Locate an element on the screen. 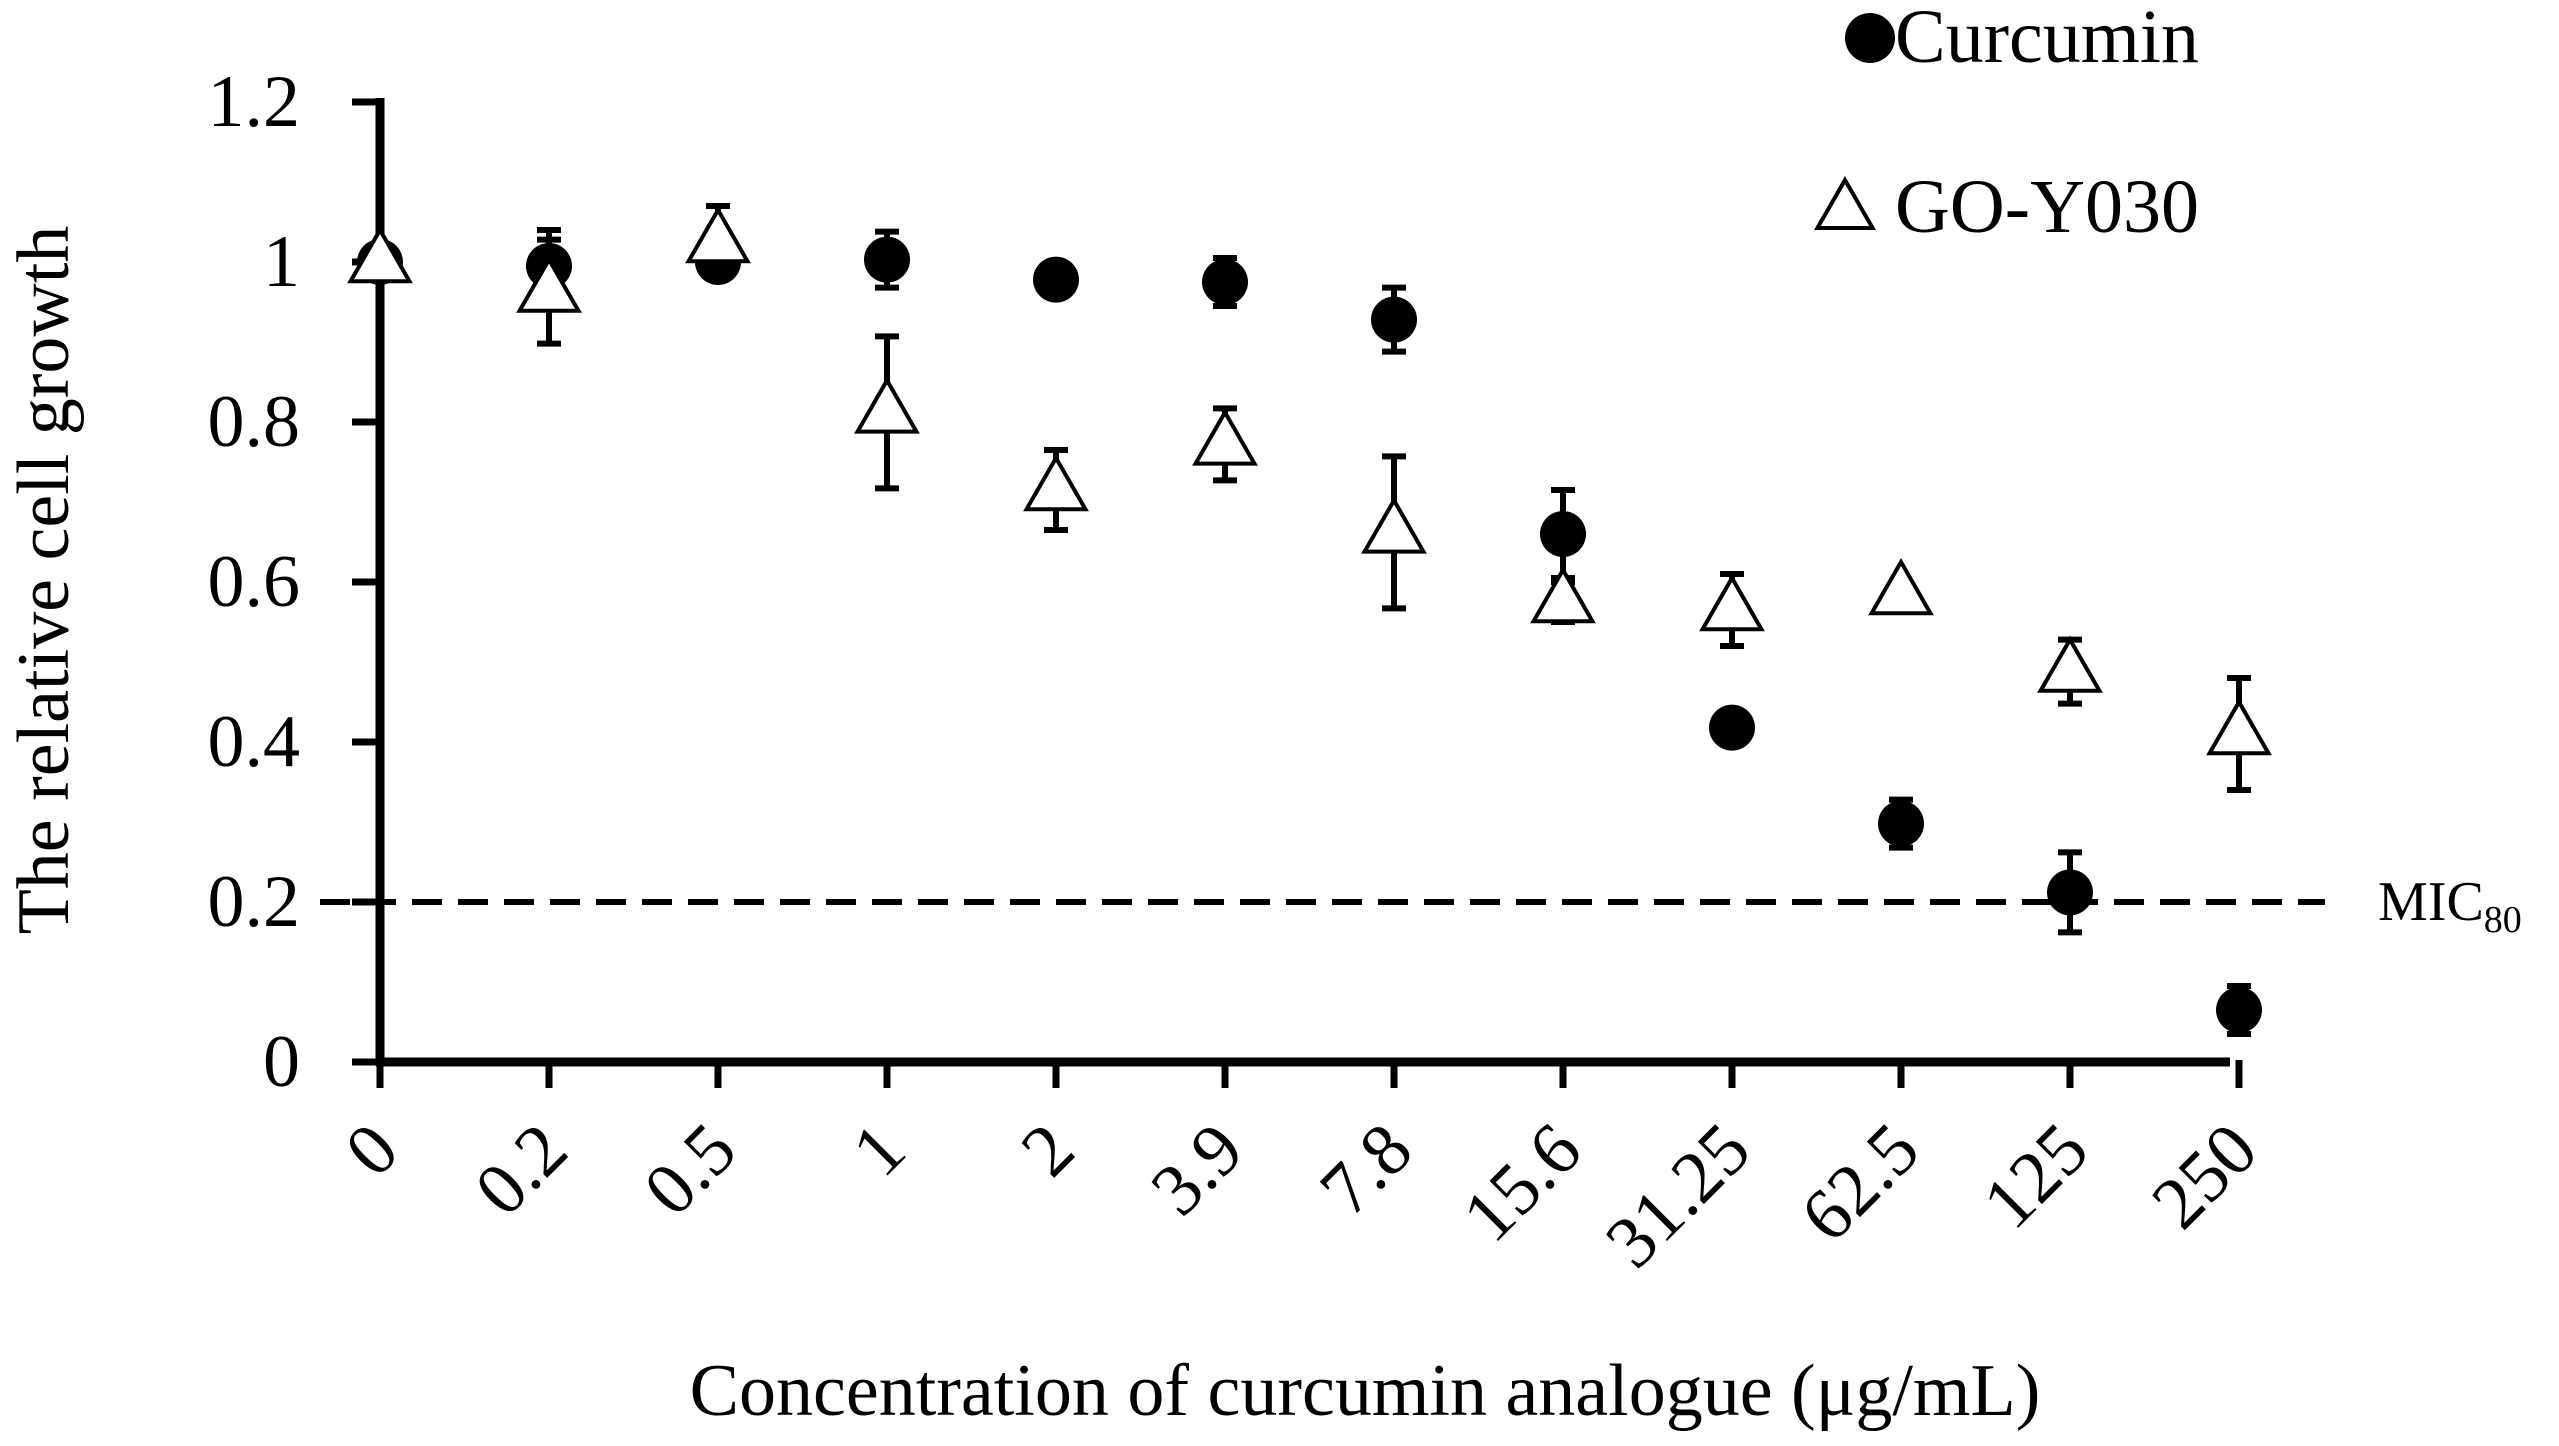 The image size is (2559, 1446). x-tick-label: 2 is located at coordinates (1048, 1150).